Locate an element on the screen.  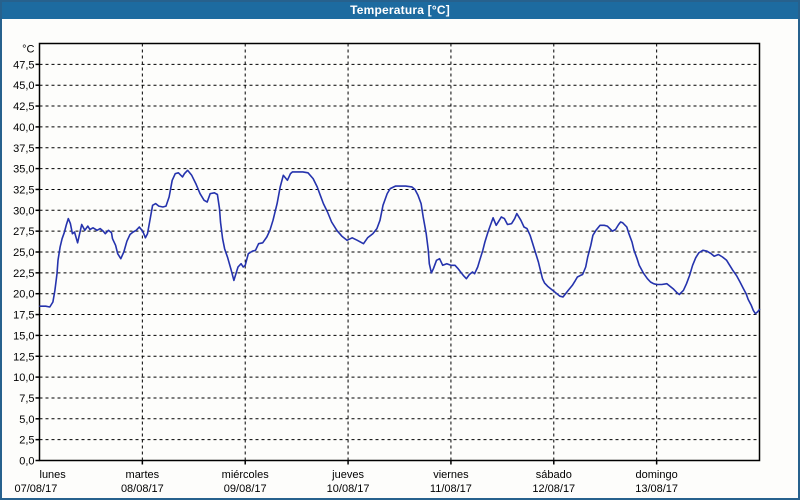
x-day-label: domingo is located at coordinates (657, 475).